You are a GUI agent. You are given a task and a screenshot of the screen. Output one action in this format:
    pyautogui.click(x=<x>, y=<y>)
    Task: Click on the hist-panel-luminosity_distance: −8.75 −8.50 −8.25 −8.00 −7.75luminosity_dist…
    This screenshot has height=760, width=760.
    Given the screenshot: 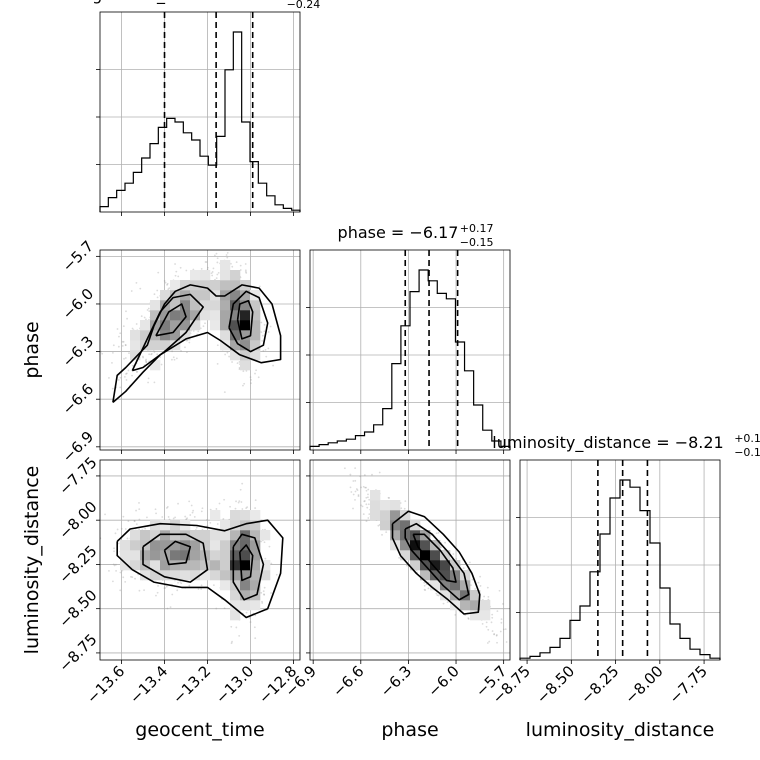 What is the action you would take?
    pyautogui.click(x=624, y=569)
    